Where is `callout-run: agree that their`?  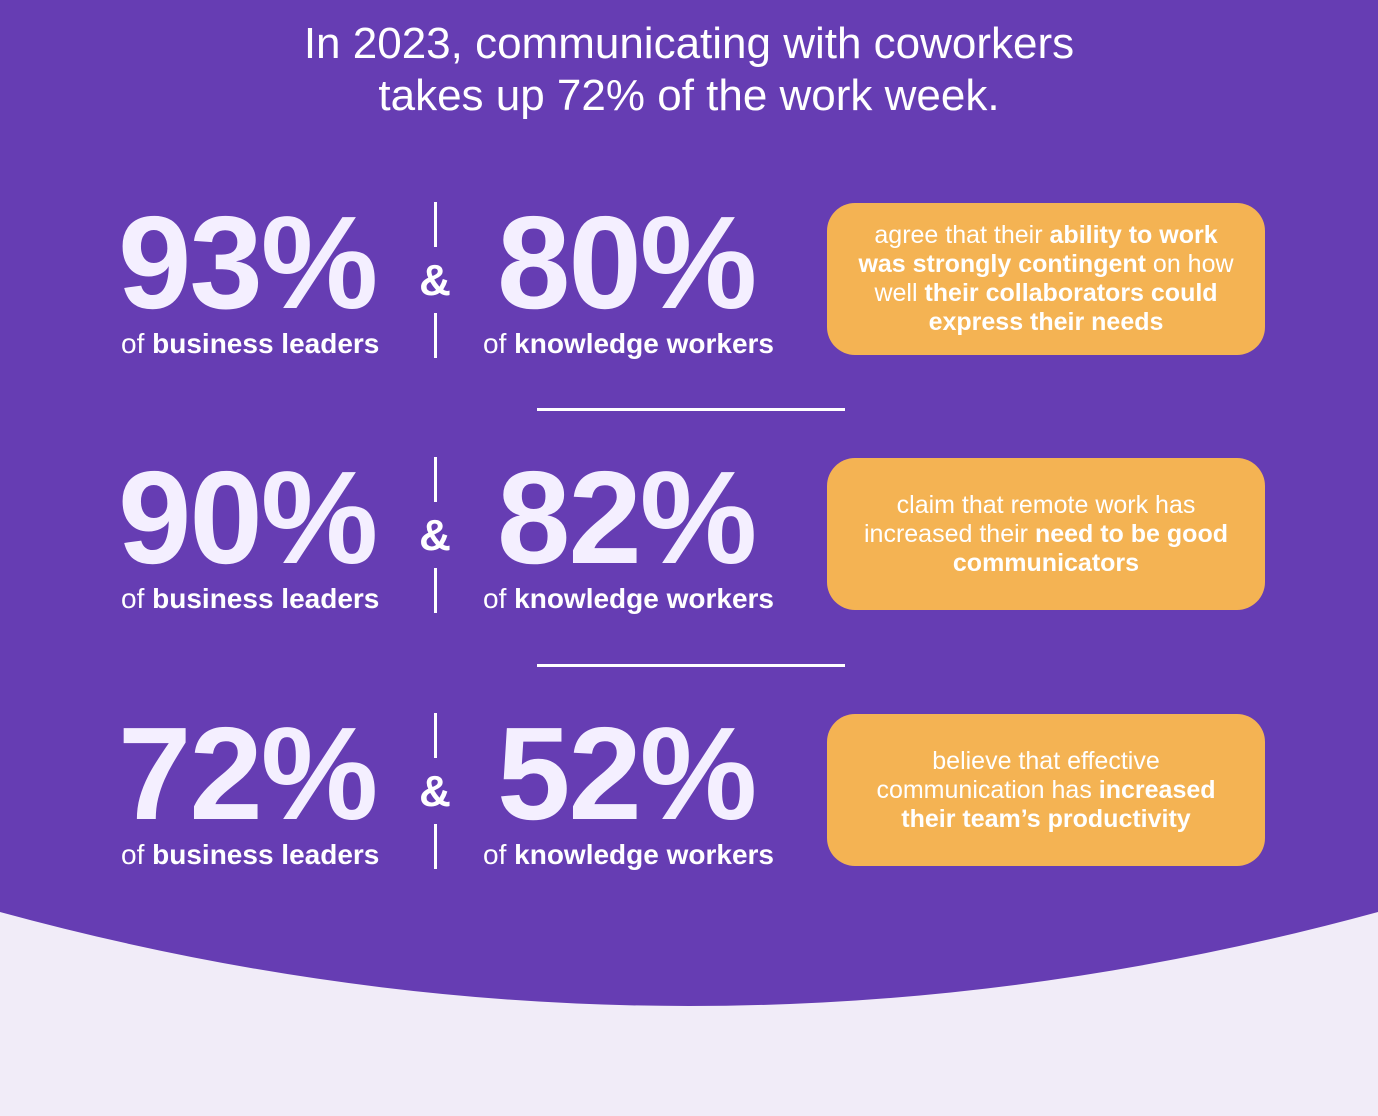
callout-run: agree that their is located at coordinates (962, 235).